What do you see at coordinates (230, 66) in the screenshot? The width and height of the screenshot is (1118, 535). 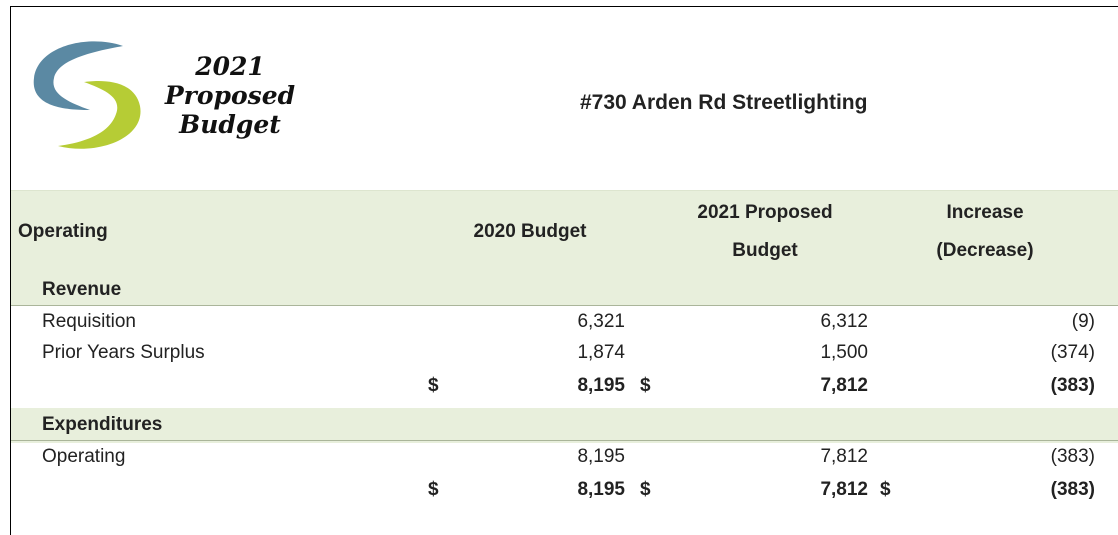 I see `logo-line: 2021` at bounding box center [230, 66].